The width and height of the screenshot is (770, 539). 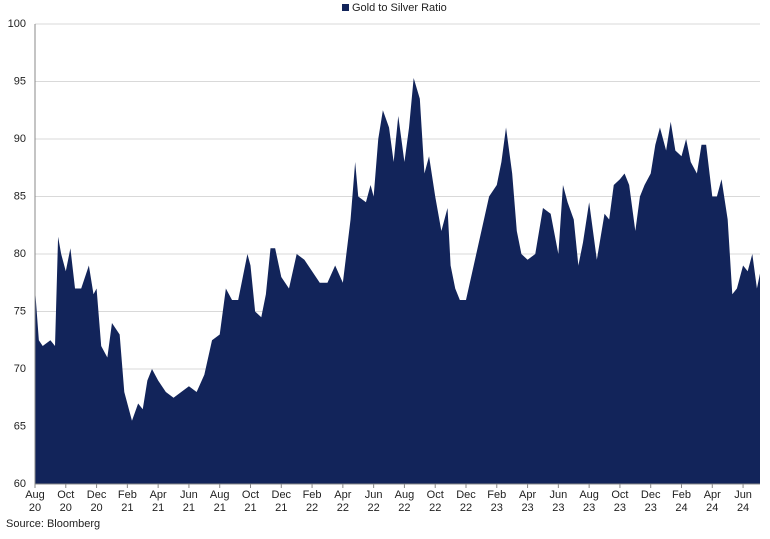 What do you see at coordinates (312, 501) in the screenshot?
I see `x-tick-label: Feb 22` at bounding box center [312, 501].